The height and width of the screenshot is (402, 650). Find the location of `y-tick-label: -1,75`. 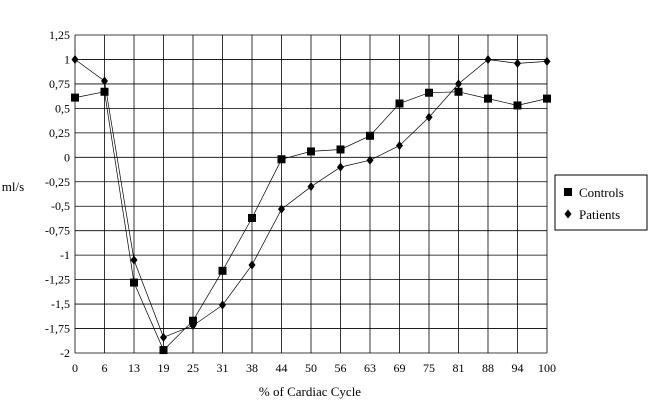

y-tick-label: -1,75 is located at coordinates (57, 329).